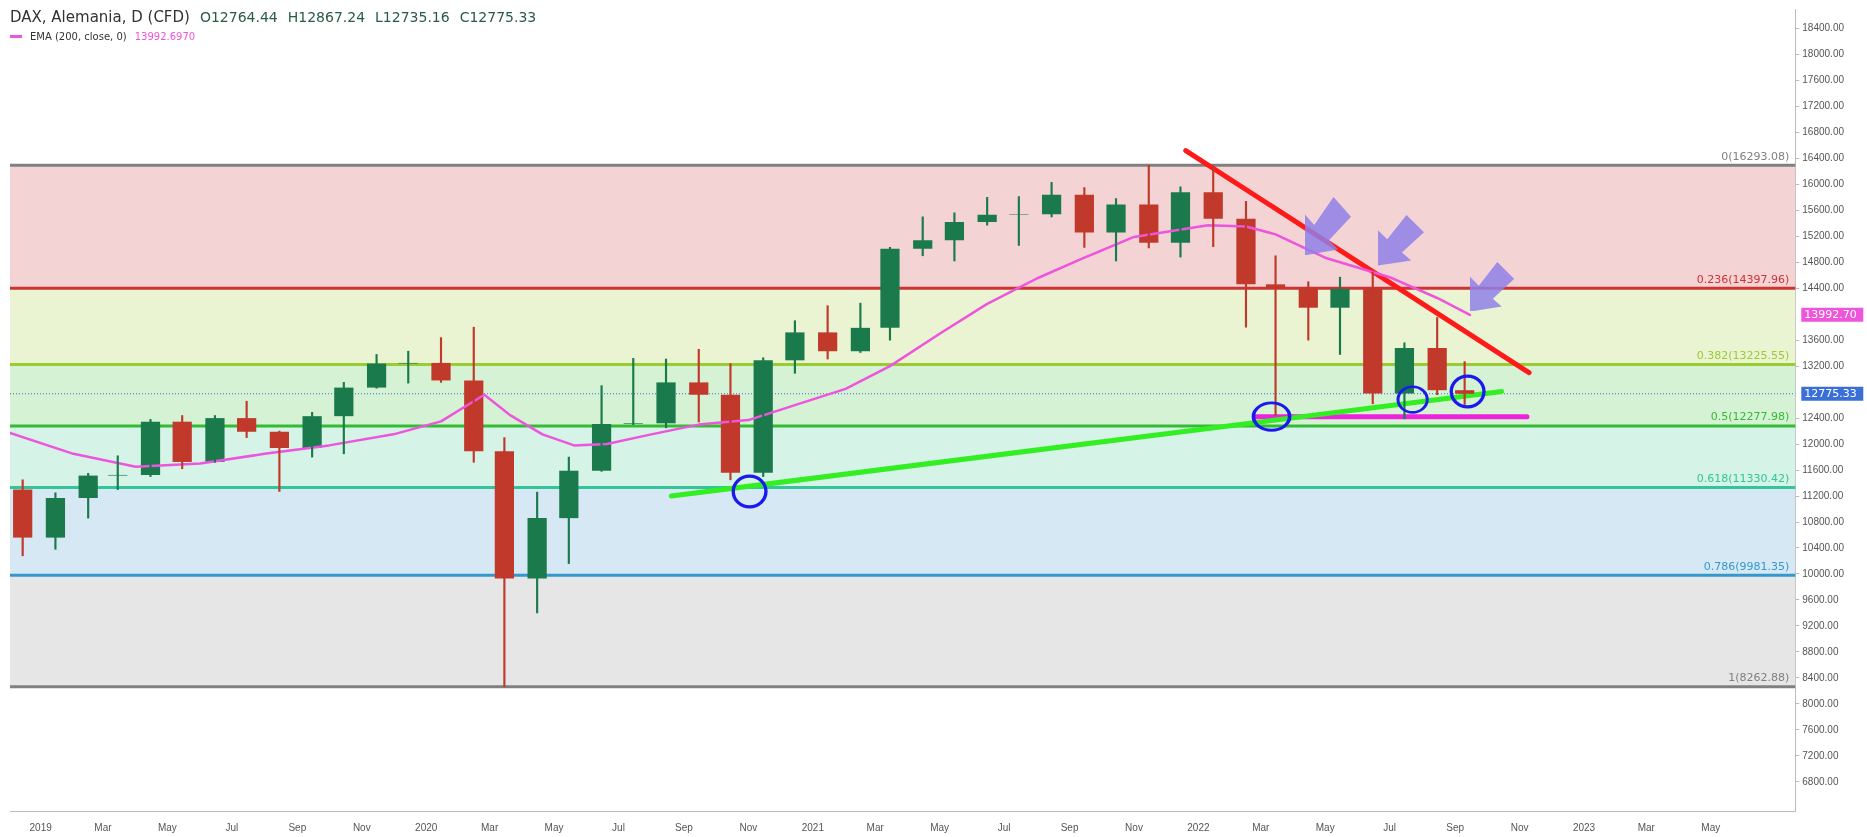 The width and height of the screenshot is (1867, 837). I want to click on y-tick-label: 9600.00, so click(1820, 599).